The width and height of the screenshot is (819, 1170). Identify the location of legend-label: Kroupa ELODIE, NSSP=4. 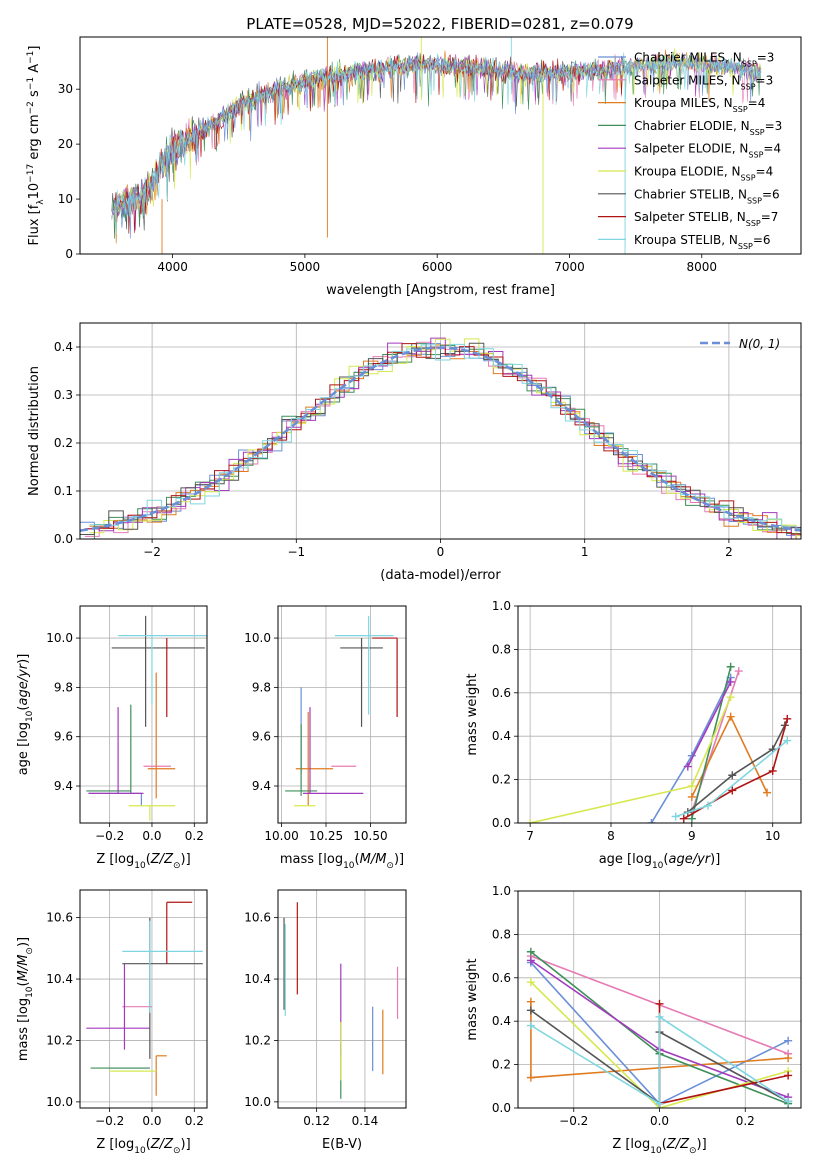
(703, 174).